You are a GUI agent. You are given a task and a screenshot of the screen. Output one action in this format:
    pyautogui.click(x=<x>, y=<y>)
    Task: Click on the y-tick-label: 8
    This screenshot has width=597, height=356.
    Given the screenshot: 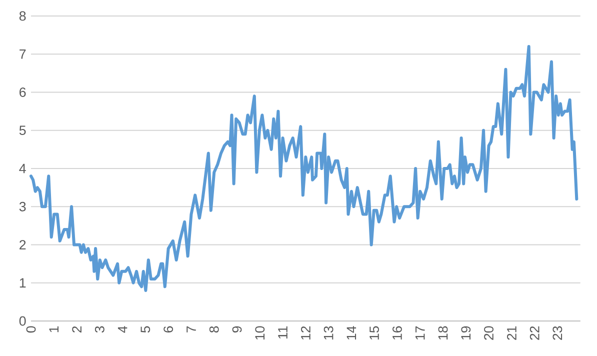 What is the action you would take?
    pyautogui.click(x=22, y=16)
    